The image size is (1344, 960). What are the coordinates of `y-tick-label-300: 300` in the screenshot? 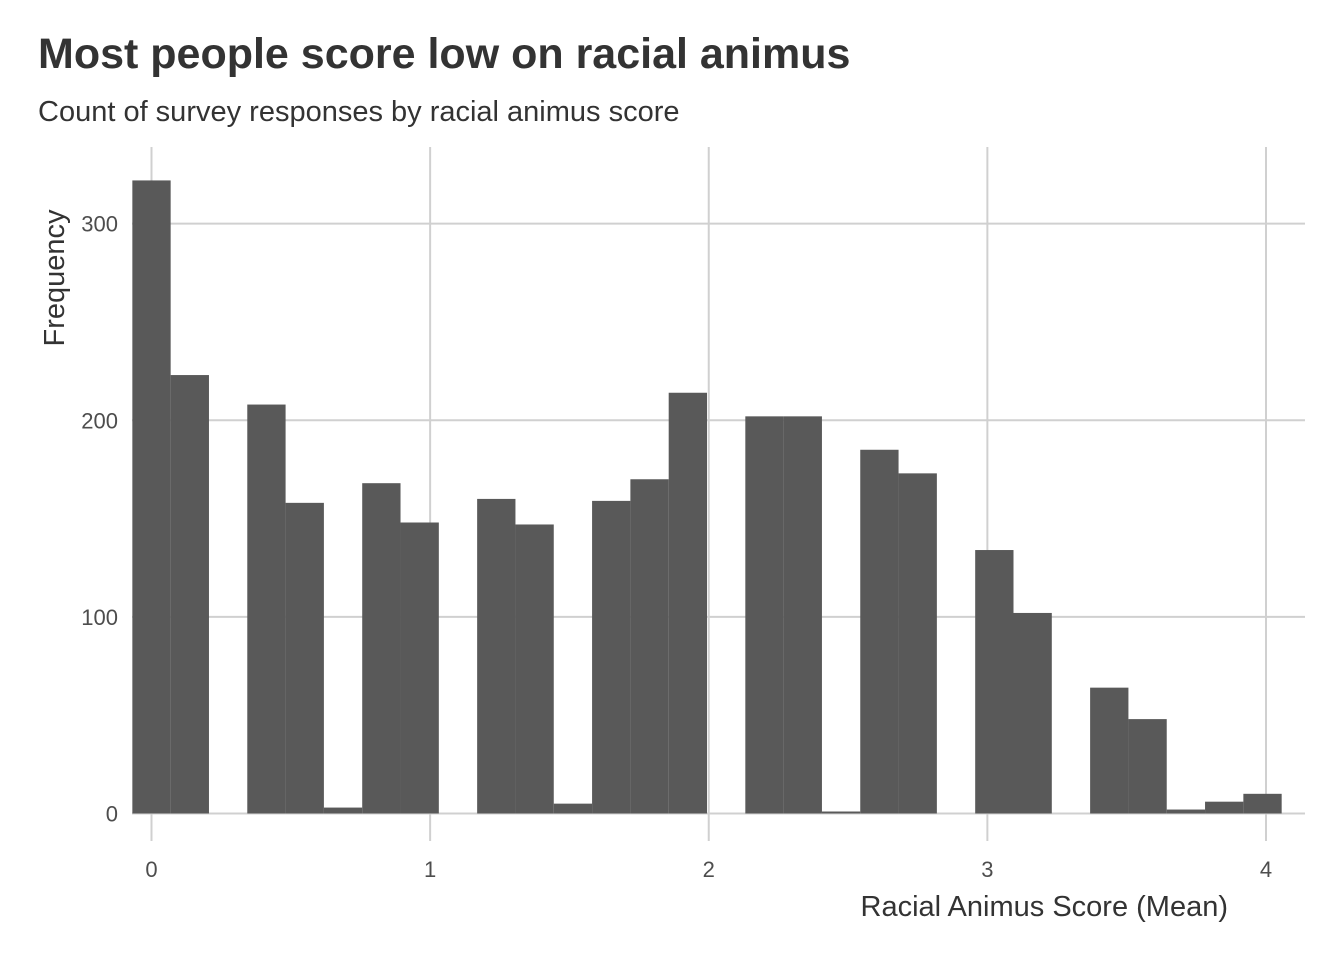 It's located at (99, 224).